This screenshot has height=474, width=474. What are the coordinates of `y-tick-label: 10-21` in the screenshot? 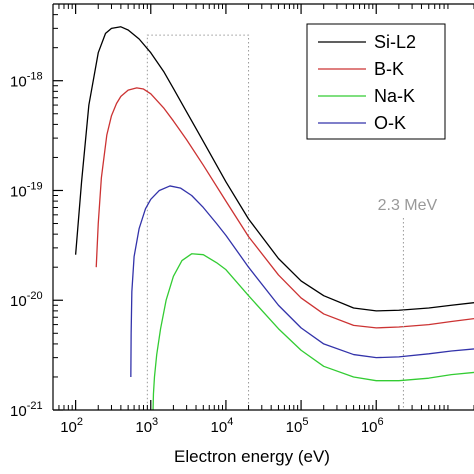 It's located at (26, 410).